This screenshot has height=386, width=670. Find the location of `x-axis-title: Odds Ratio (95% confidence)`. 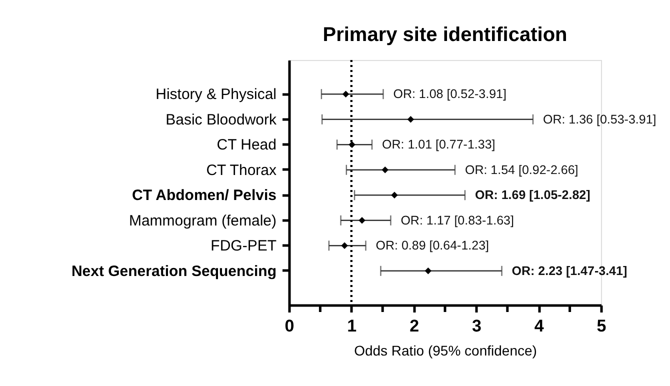

x-axis-title: Odds Ratio (95% confidence) is located at coordinates (445, 350).